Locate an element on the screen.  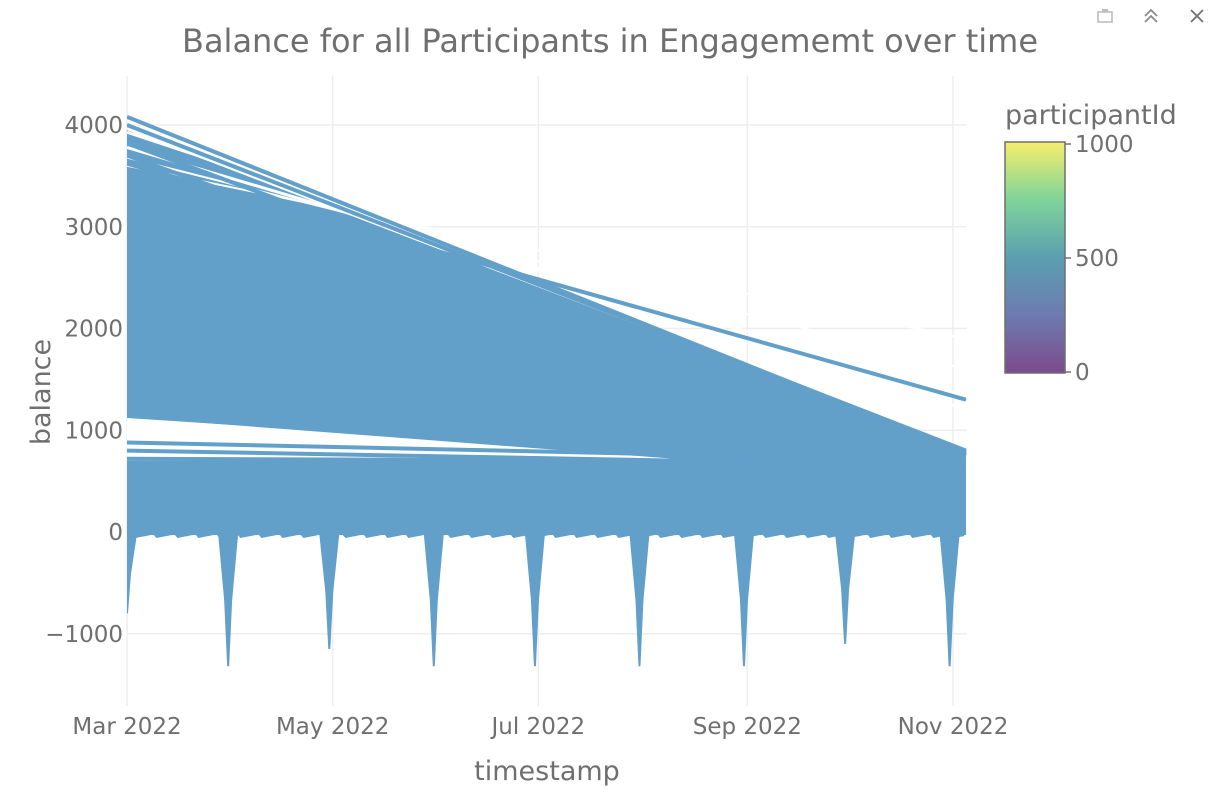
close-icon is located at coordinates (1197, 16).